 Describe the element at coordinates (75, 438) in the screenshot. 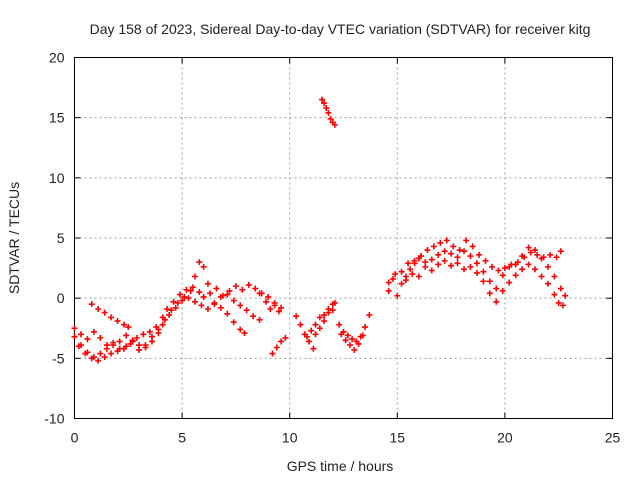

I see `x-tick-label: 0` at that location.